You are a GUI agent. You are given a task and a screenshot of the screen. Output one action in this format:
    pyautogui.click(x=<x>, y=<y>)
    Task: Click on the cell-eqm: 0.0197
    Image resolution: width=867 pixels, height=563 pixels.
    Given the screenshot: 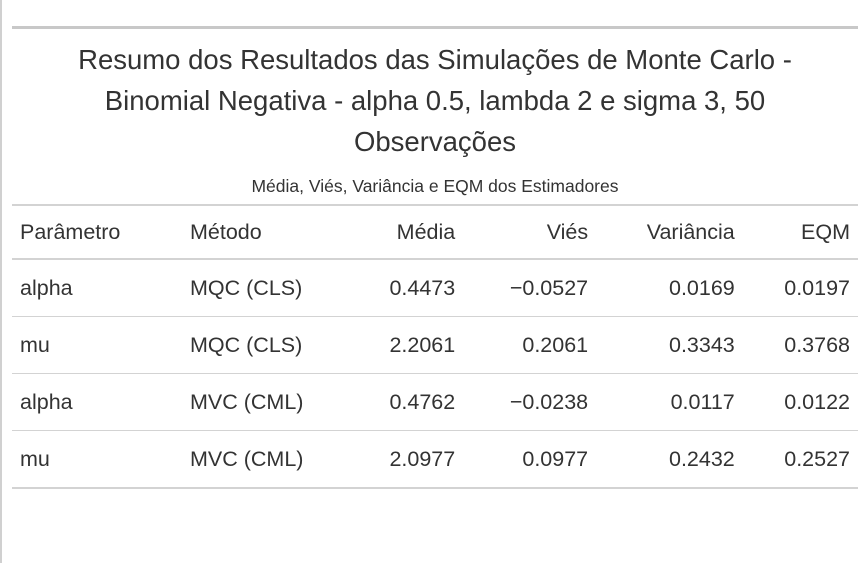 What is the action you would take?
    pyautogui.click(x=800, y=288)
    